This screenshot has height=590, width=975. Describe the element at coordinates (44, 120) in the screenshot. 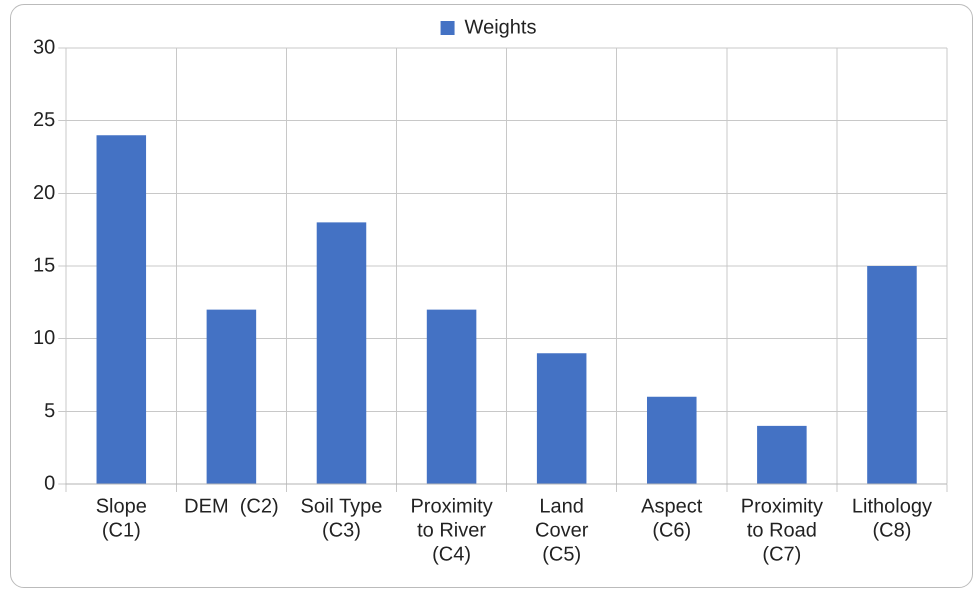

I see `y-tick-label: 25` at that location.